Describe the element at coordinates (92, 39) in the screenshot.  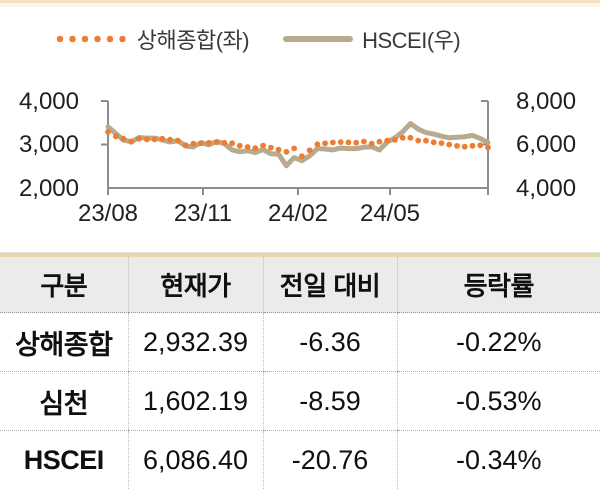
I see `dotted-series-swatch-icon` at that location.